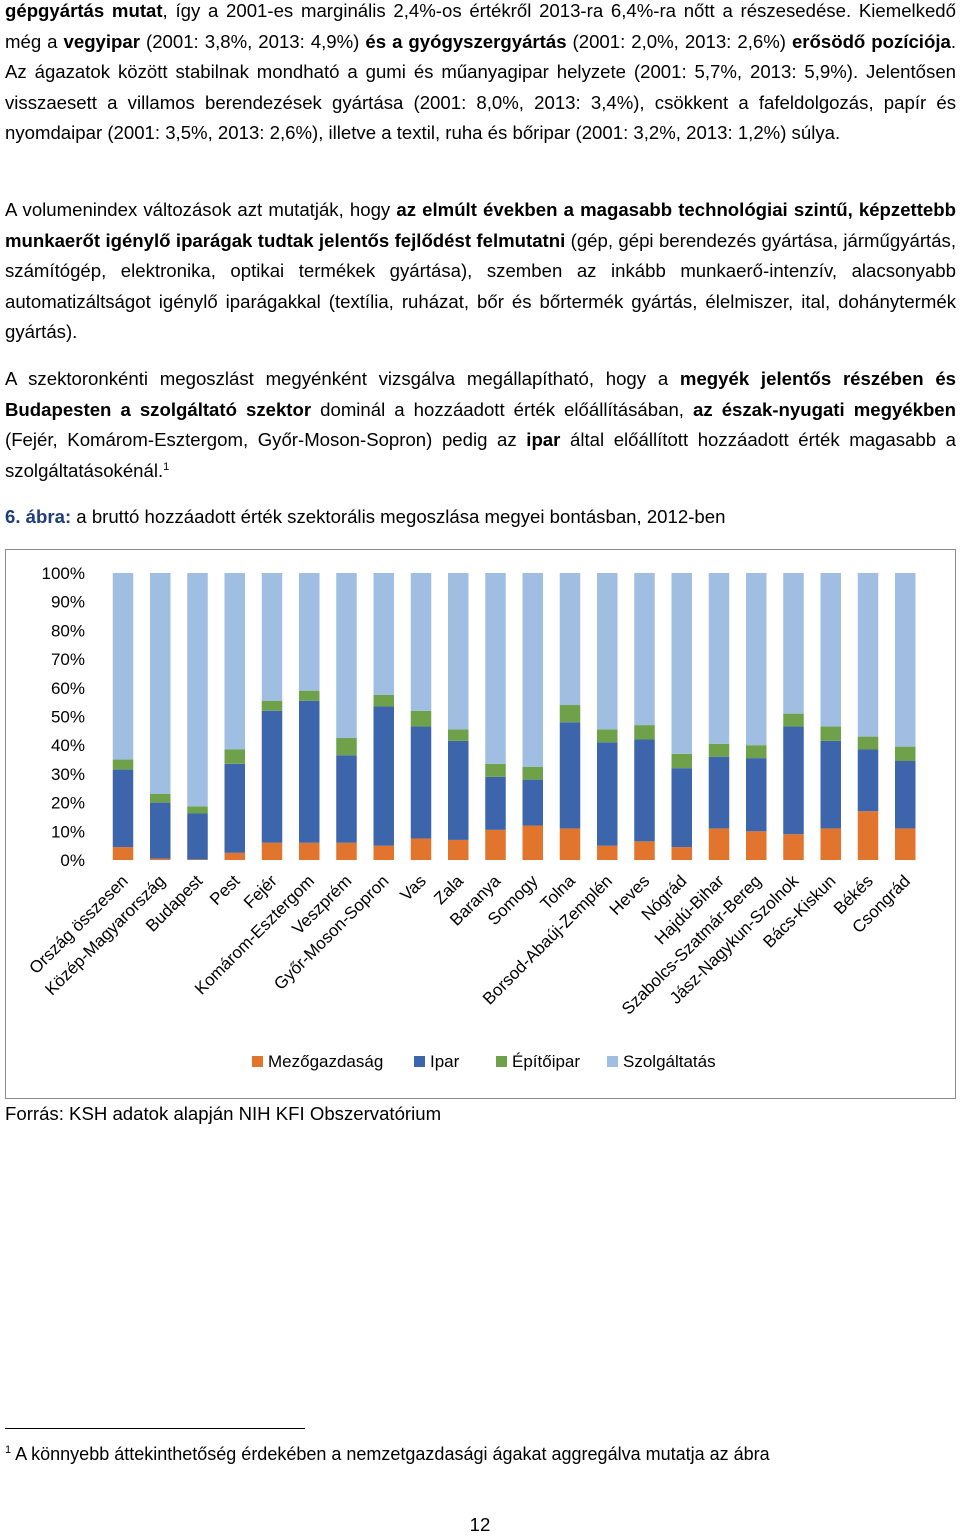 The width and height of the screenshot is (960, 1538). What do you see at coordinates (480, 1524) in the screenshot?
I see `page-number: 12` at bounding box center [480, 1524].